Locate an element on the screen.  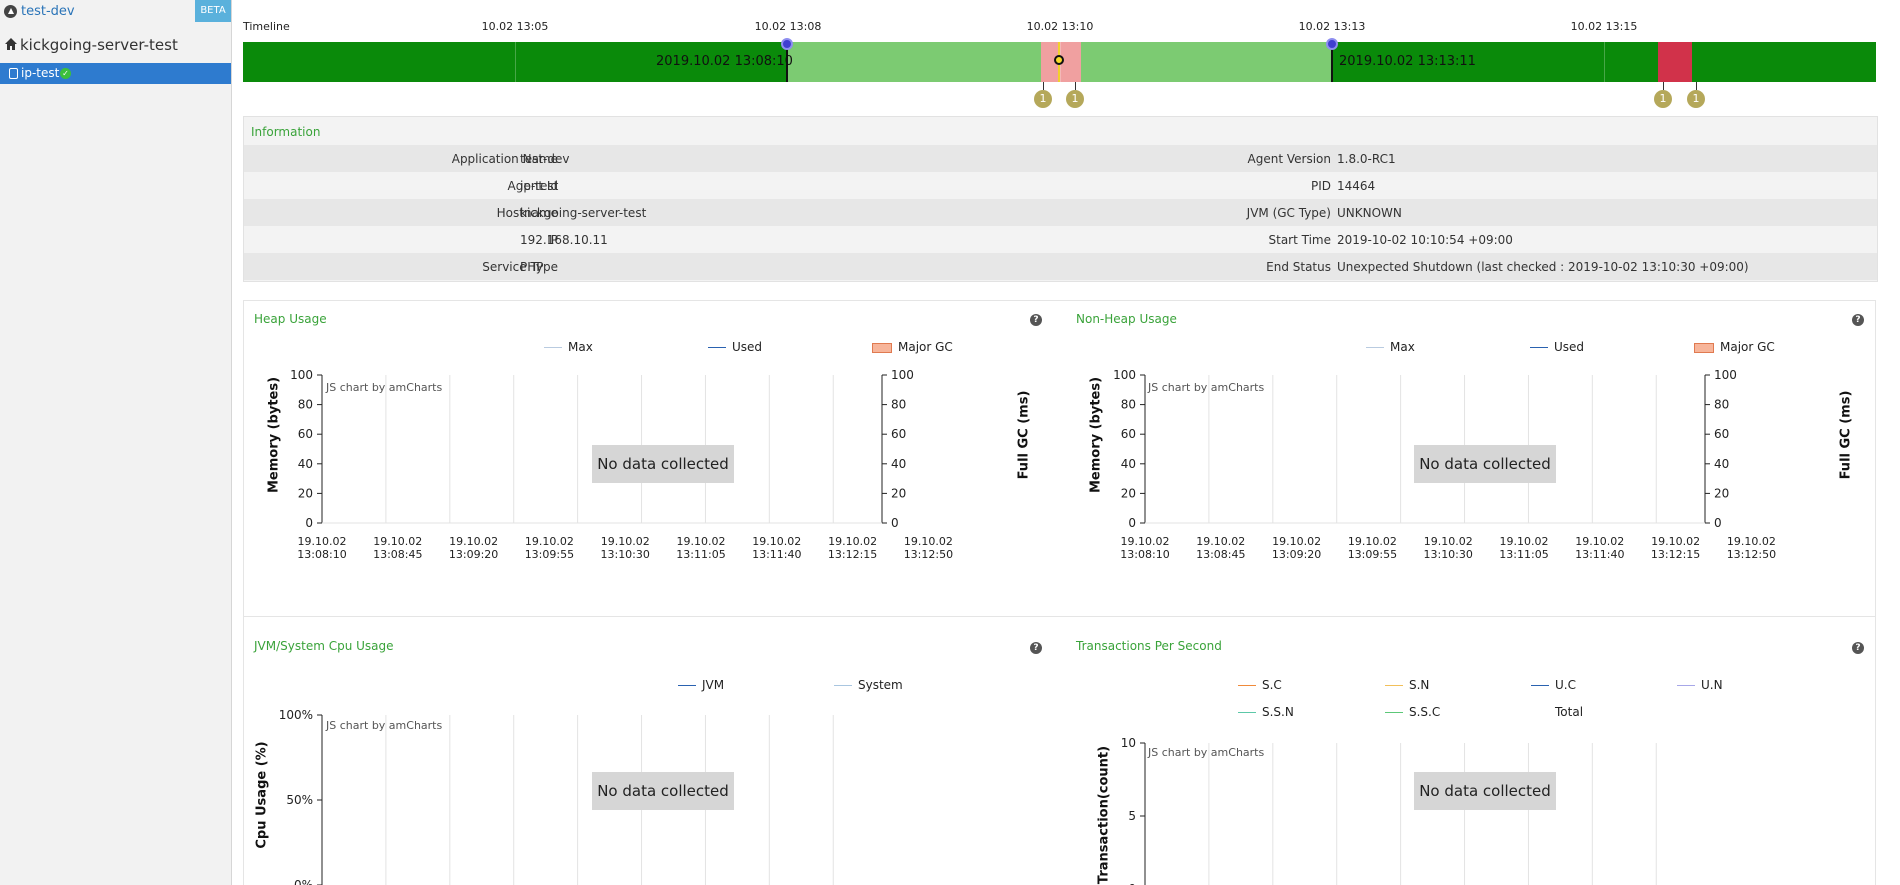
legend-item-sn: S.N is located at coordinates (1407, 685).